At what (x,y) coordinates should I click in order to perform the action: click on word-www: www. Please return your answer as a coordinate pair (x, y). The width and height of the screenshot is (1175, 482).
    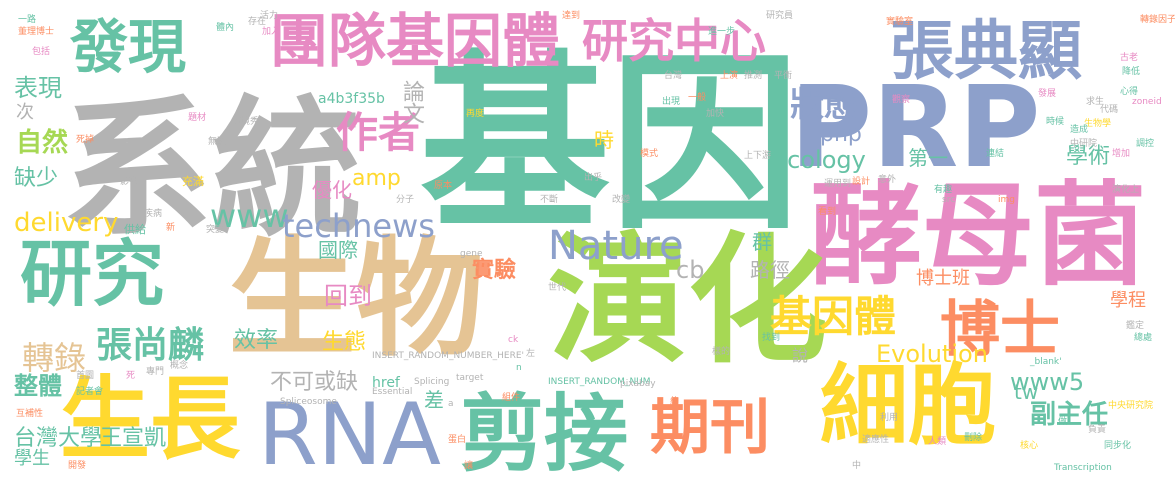
    Looking at the image, I should click on (249, 216).